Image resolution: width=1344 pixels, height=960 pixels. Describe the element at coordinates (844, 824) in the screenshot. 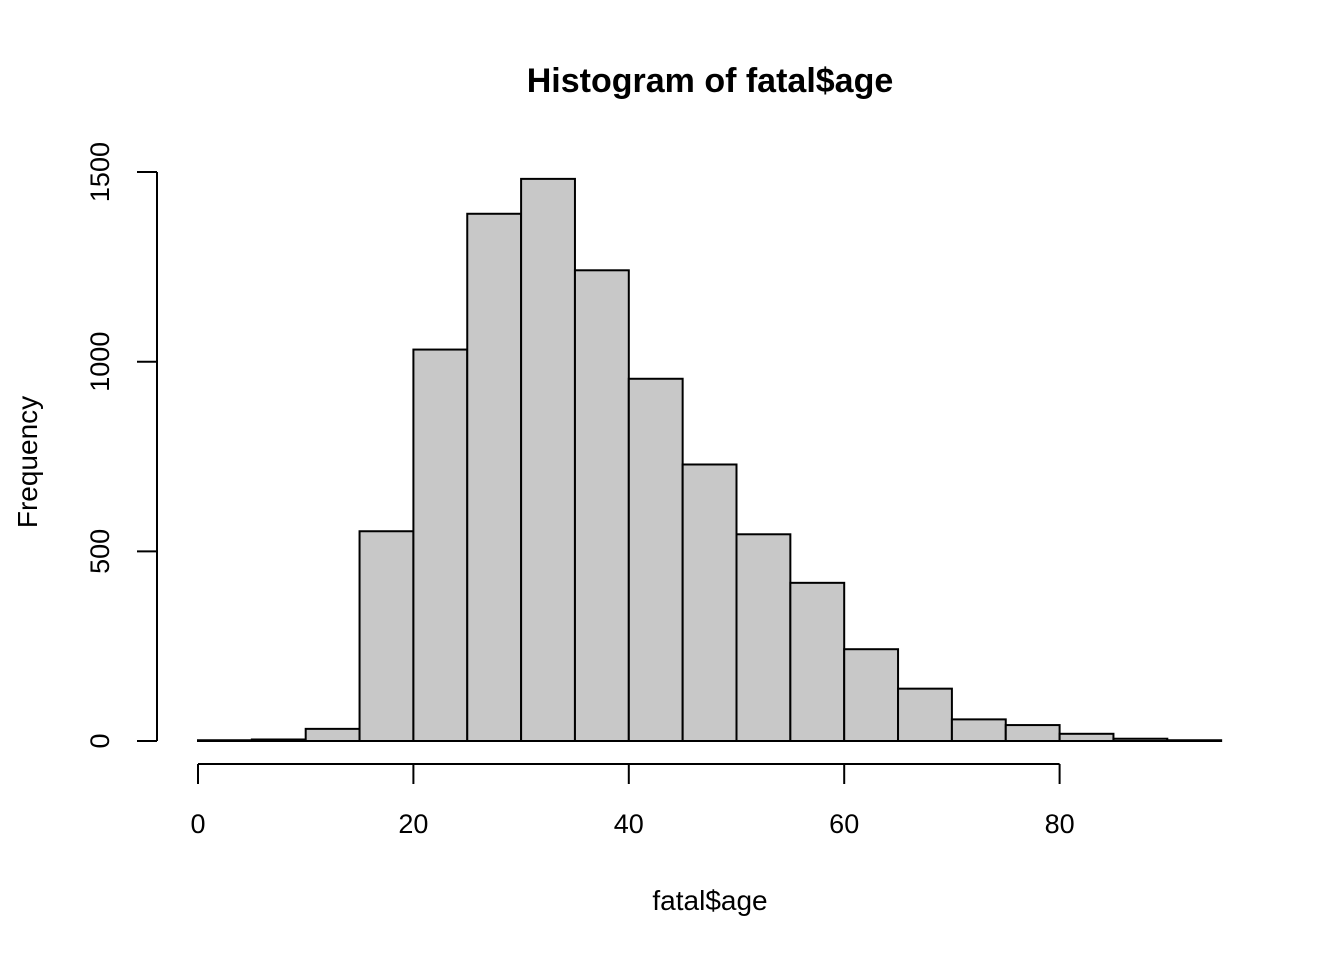

I see `x-tick-label: 60` at that location.